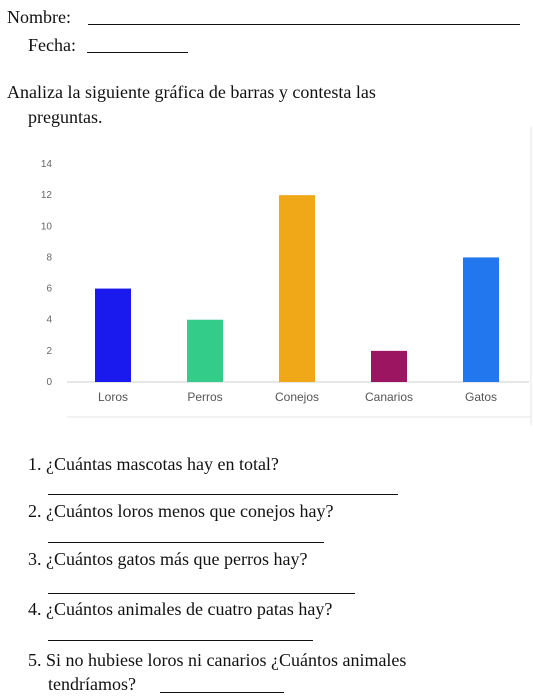 Image resolution: width=533 pixels, height=699 pixels. I want to click on bar-perros, so click(205, 350).